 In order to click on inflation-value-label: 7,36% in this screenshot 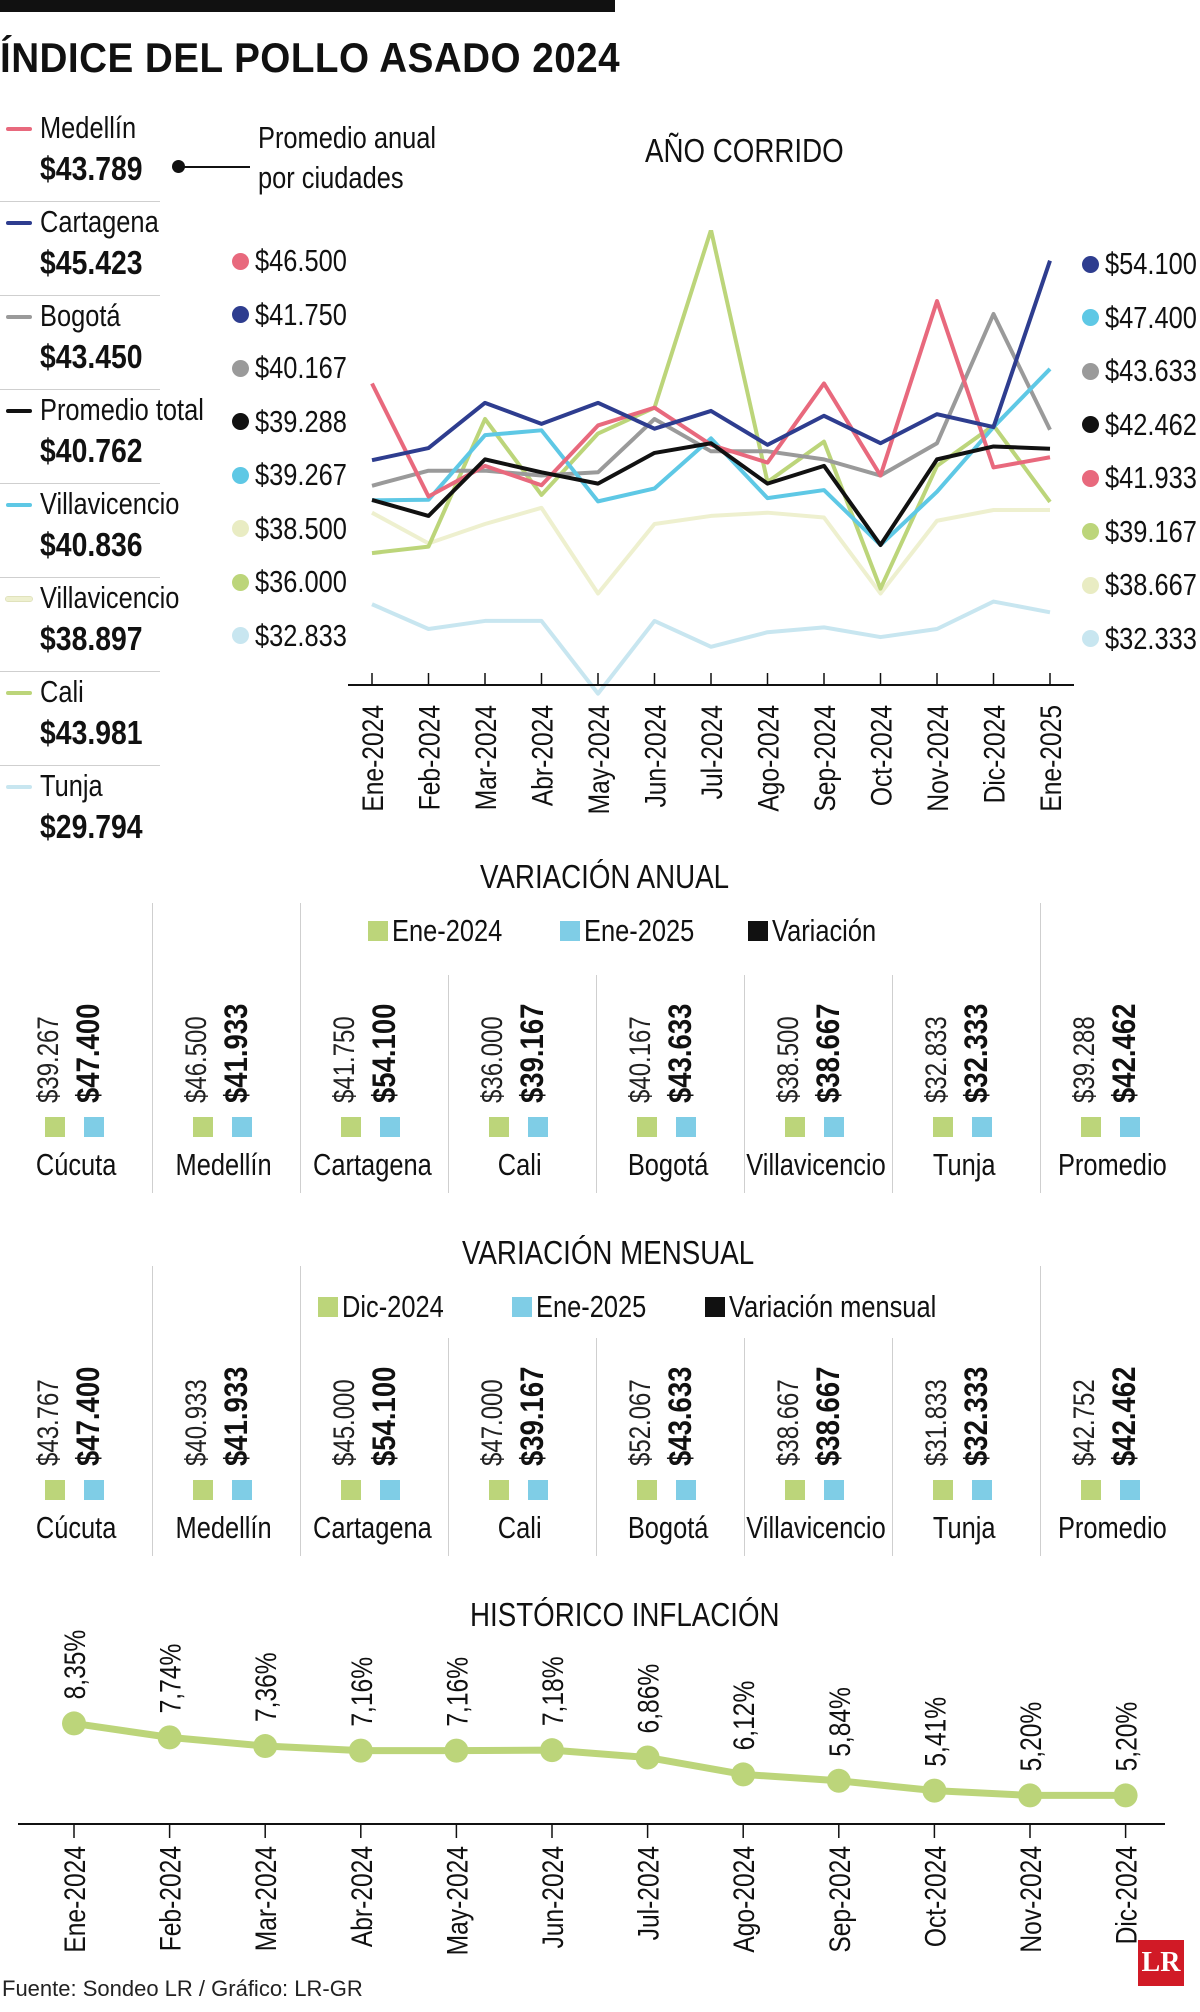, I will do `click(266, 1687)`.